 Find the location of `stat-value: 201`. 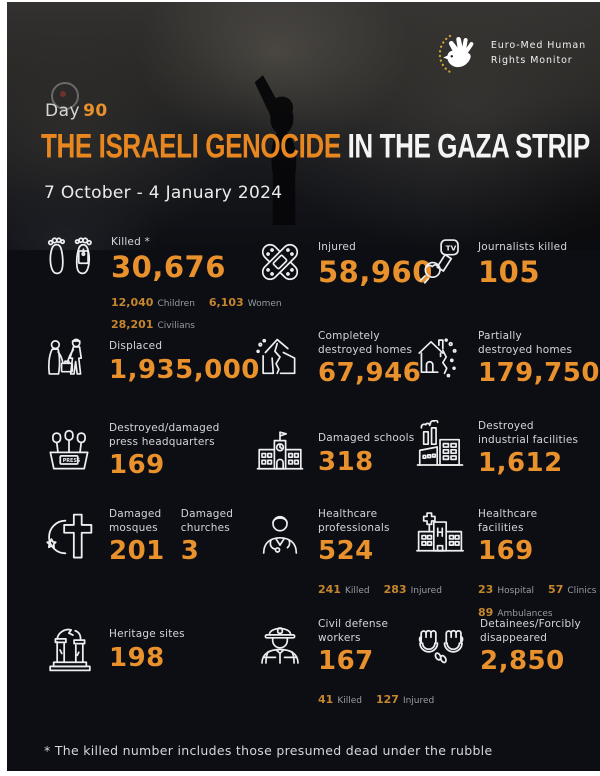

stat-value: 201 is located at coordinates (137, 551).